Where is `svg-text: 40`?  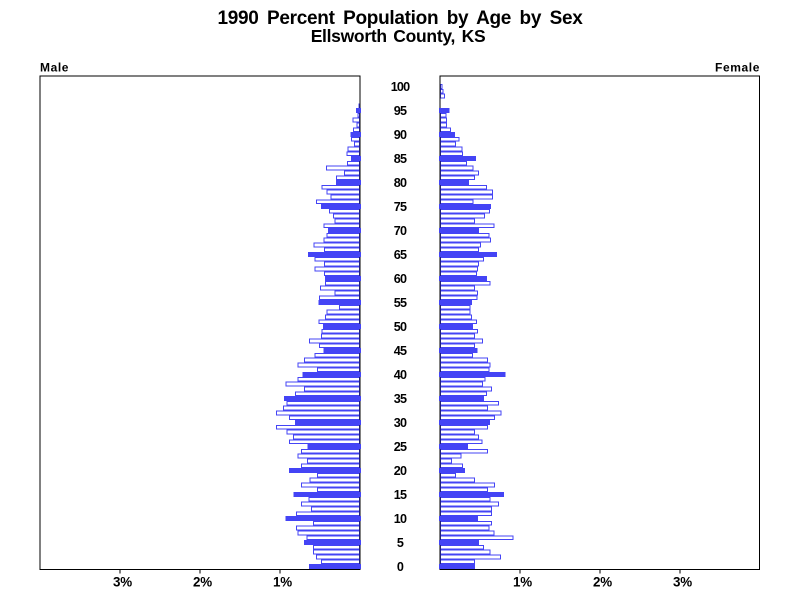
svg-text: 40 is located at coordinates (400, 375).